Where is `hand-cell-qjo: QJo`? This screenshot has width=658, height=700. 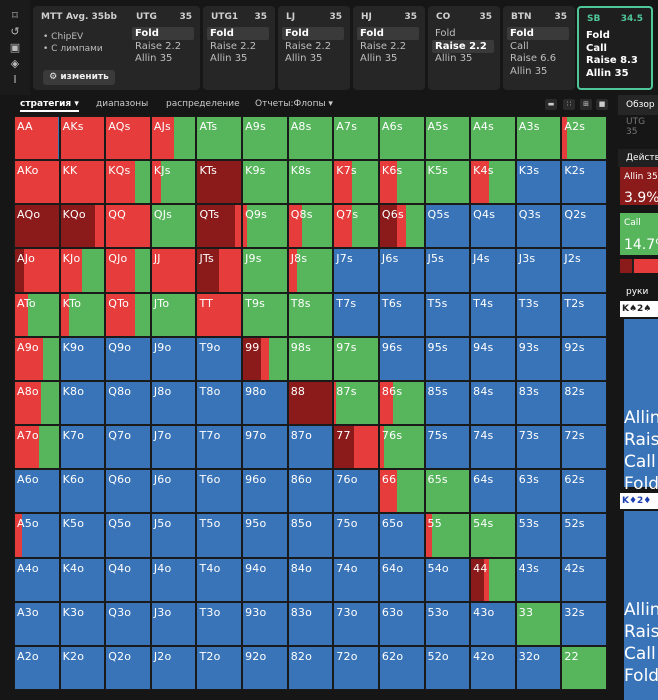 hand-cell-qjo: QJo is located at coordinates (128, 270).